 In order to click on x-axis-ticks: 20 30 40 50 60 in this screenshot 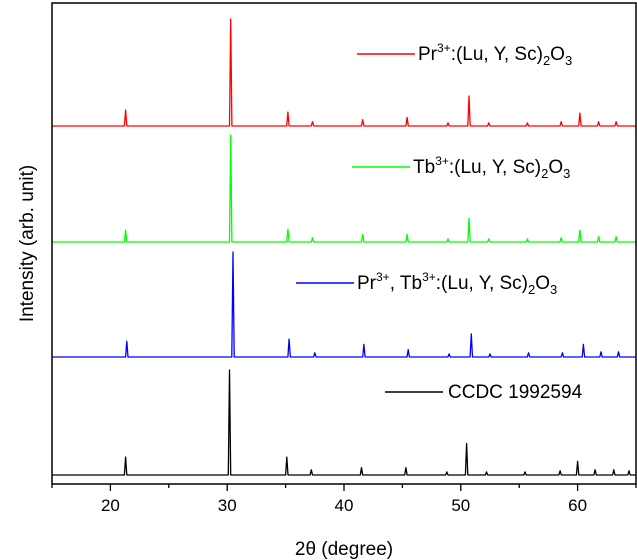, I will do `click(344, 499)`.